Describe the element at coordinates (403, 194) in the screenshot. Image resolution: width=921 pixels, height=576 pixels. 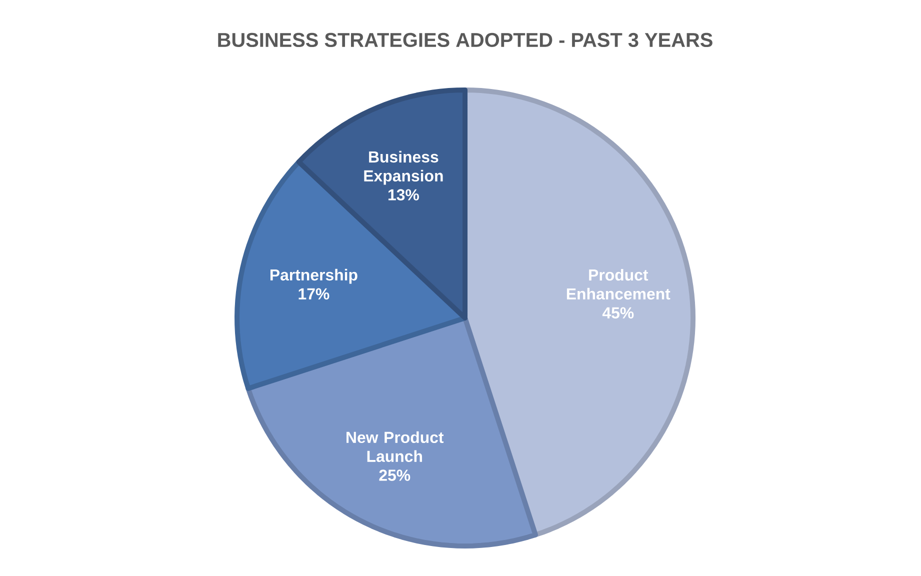
I see `data-label: 13%` at that location.